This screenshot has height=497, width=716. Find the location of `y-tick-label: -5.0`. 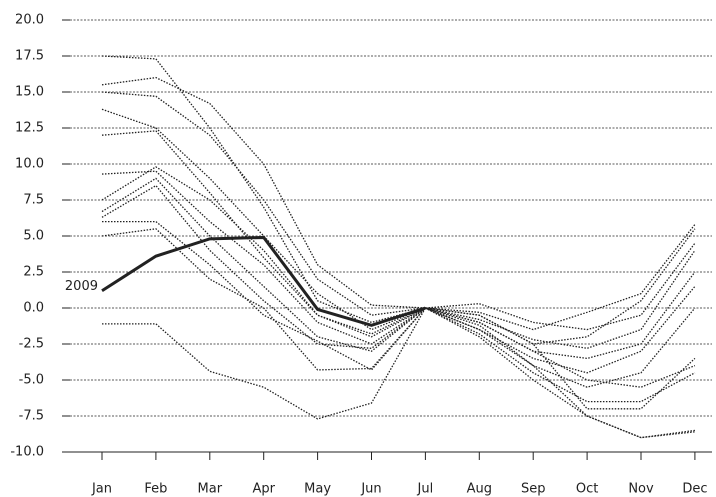

y-tick-label: -5.0 is located at coordinates (31, 380).